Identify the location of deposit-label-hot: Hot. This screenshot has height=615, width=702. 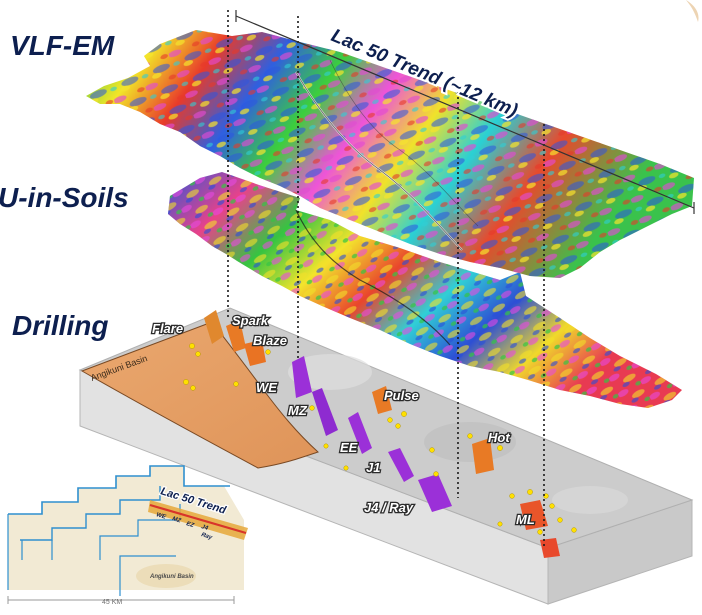
(499, 437).